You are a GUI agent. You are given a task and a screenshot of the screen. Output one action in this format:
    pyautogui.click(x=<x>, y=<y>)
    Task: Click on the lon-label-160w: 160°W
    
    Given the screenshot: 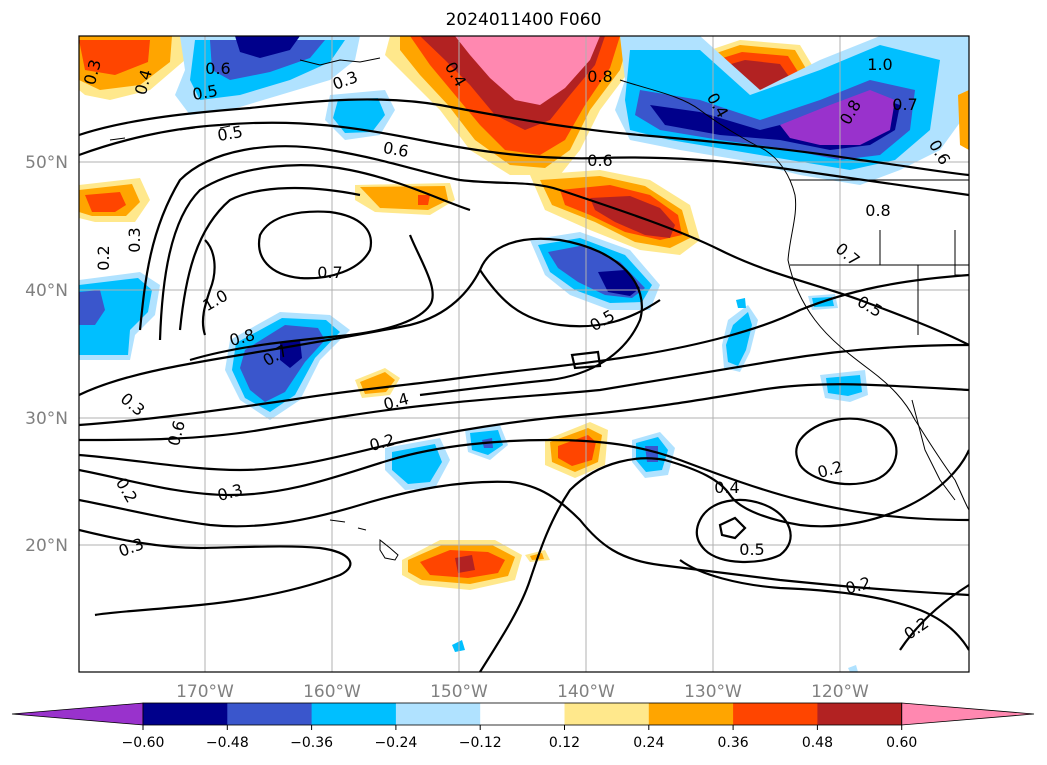 What is the action you would take?
    pyautogui.click(x=332, y=692)
    